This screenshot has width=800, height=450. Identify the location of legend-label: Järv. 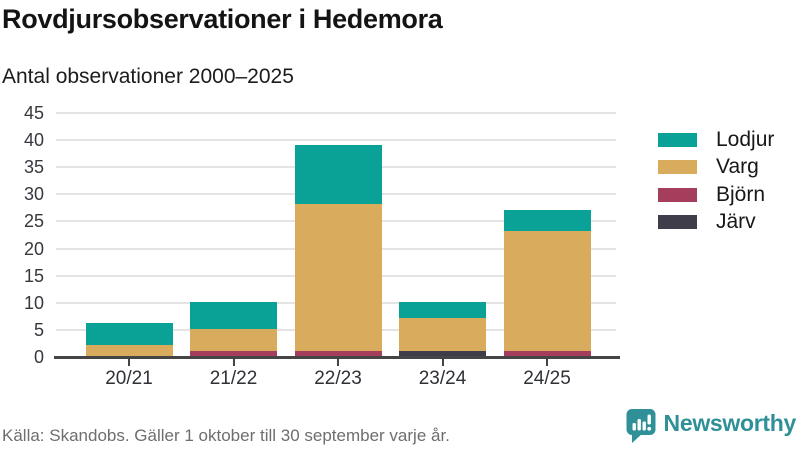
(736, 222).